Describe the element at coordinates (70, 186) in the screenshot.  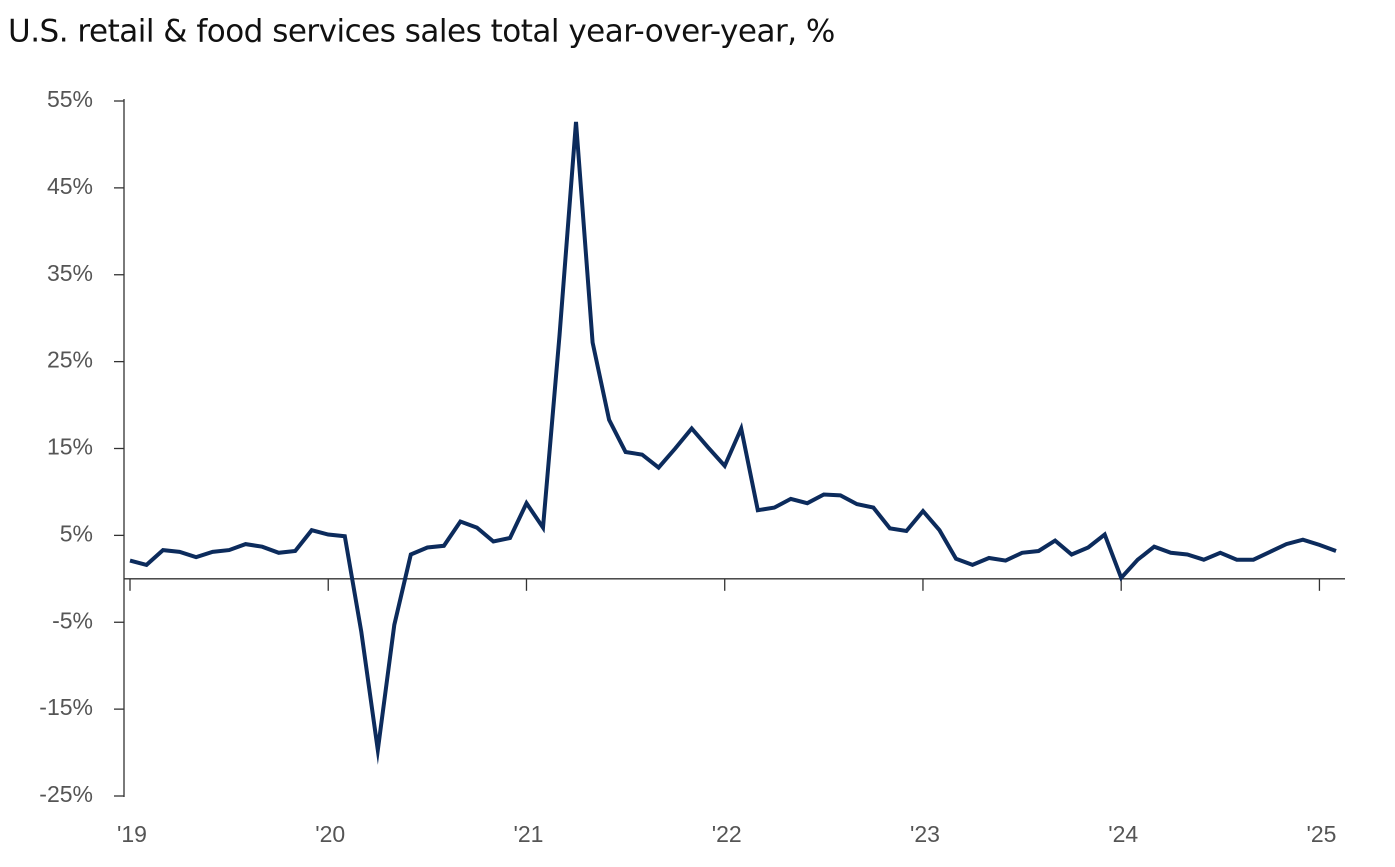
I see `y-tick-label: 45%` at that location.